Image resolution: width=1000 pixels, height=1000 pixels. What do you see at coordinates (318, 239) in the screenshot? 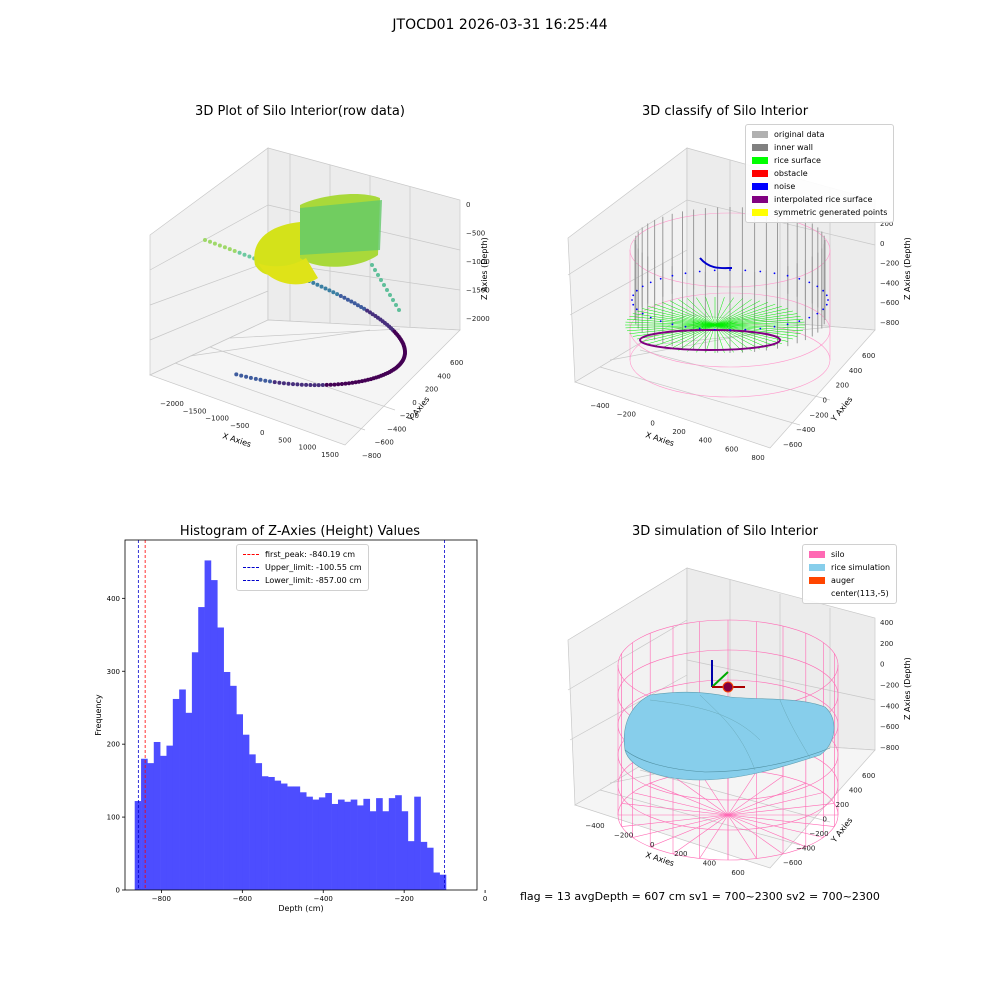
I see `panel1-top-body` at bounding box center [318, 239].